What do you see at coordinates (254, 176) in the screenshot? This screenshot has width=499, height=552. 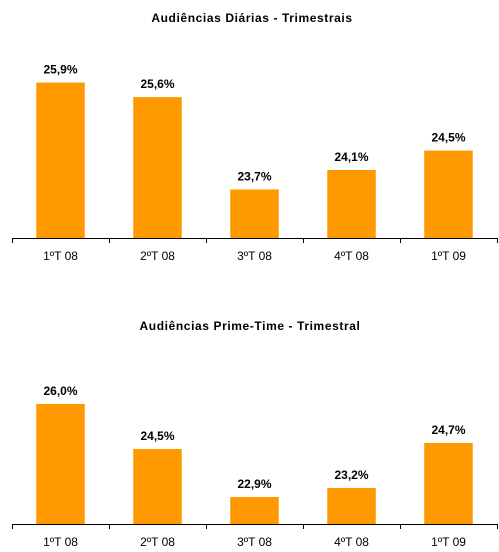 I see `data-label: 23,7%` at bounding box center [254, 176].